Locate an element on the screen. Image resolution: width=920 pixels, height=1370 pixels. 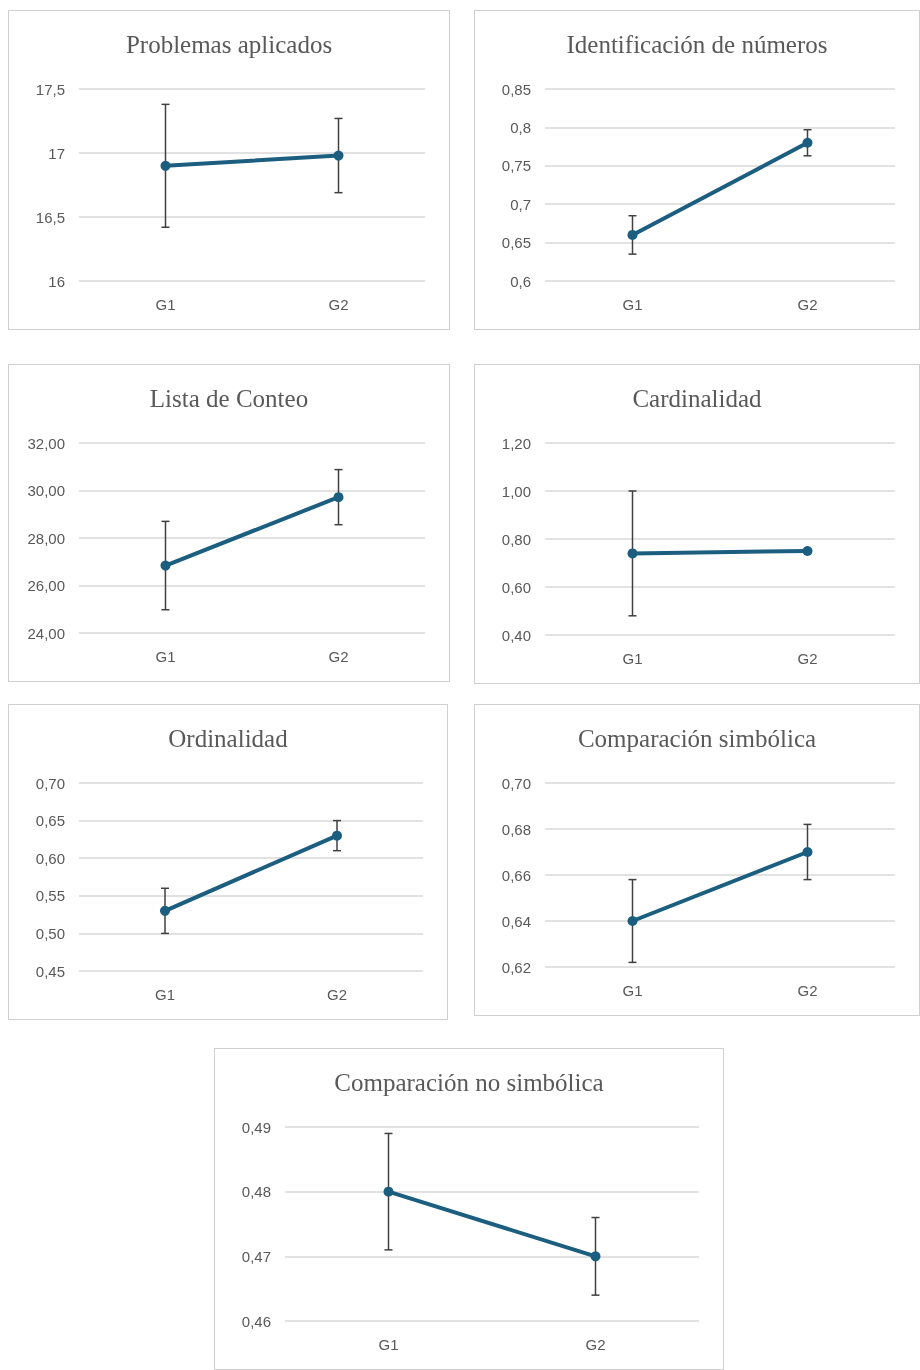
chart-title: Ordinalidad is located at coordinates (228, 738).